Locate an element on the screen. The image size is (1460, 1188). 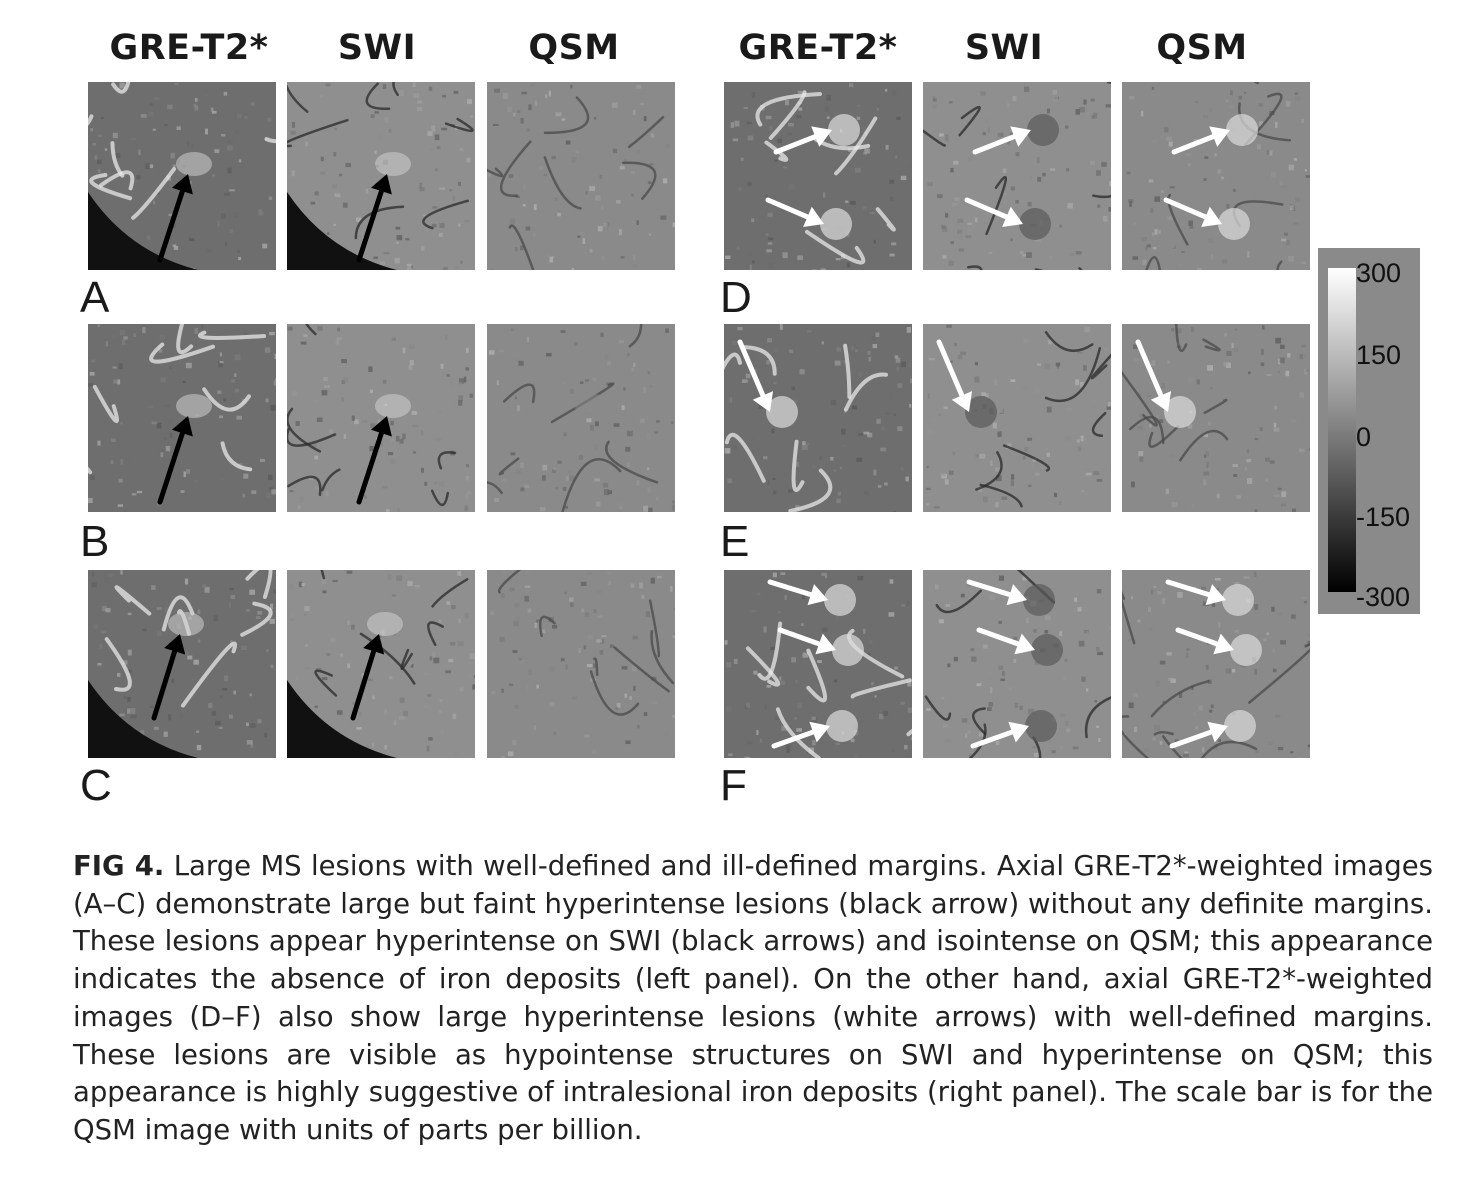
mri-tile-right-f-swi is located at coordinates (1017, 664).